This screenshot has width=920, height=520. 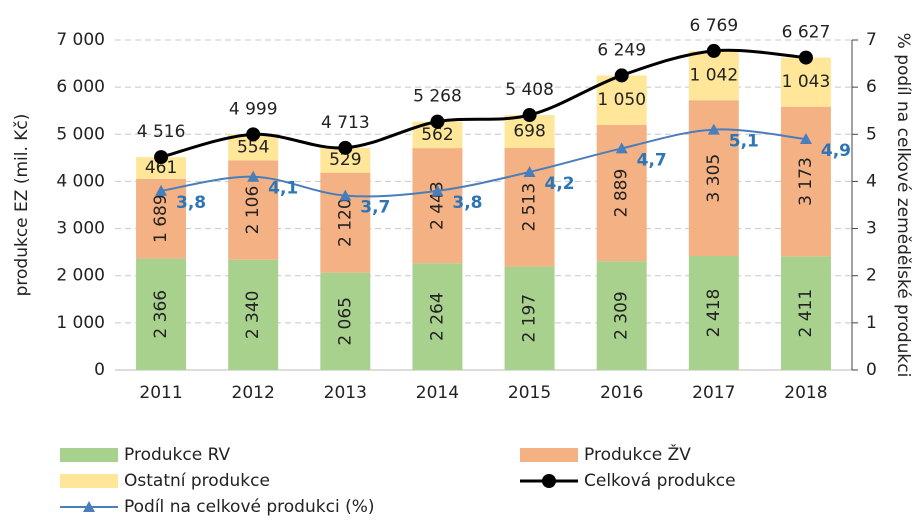 I want to click on bar-label: 2 120, so click(x=345, y=222).